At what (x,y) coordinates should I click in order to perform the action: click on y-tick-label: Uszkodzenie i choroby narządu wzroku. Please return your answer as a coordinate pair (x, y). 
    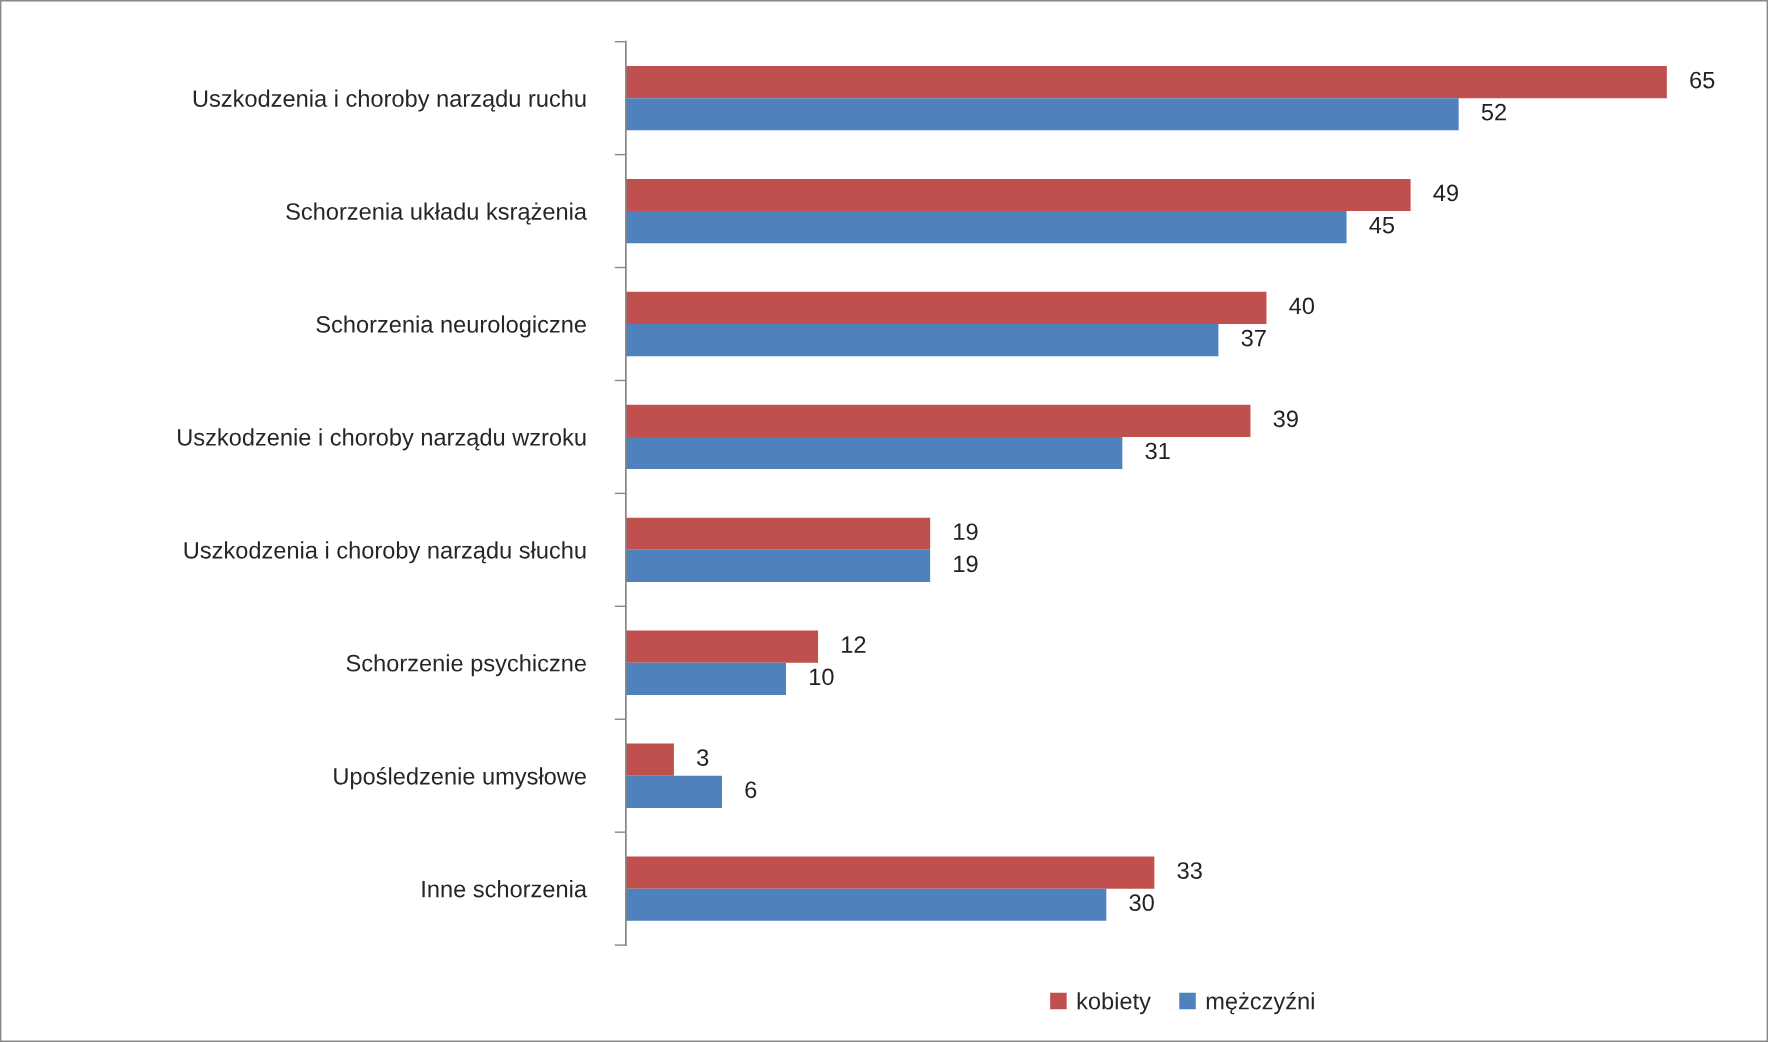
    Looking at the image, I should click on (382, 439).